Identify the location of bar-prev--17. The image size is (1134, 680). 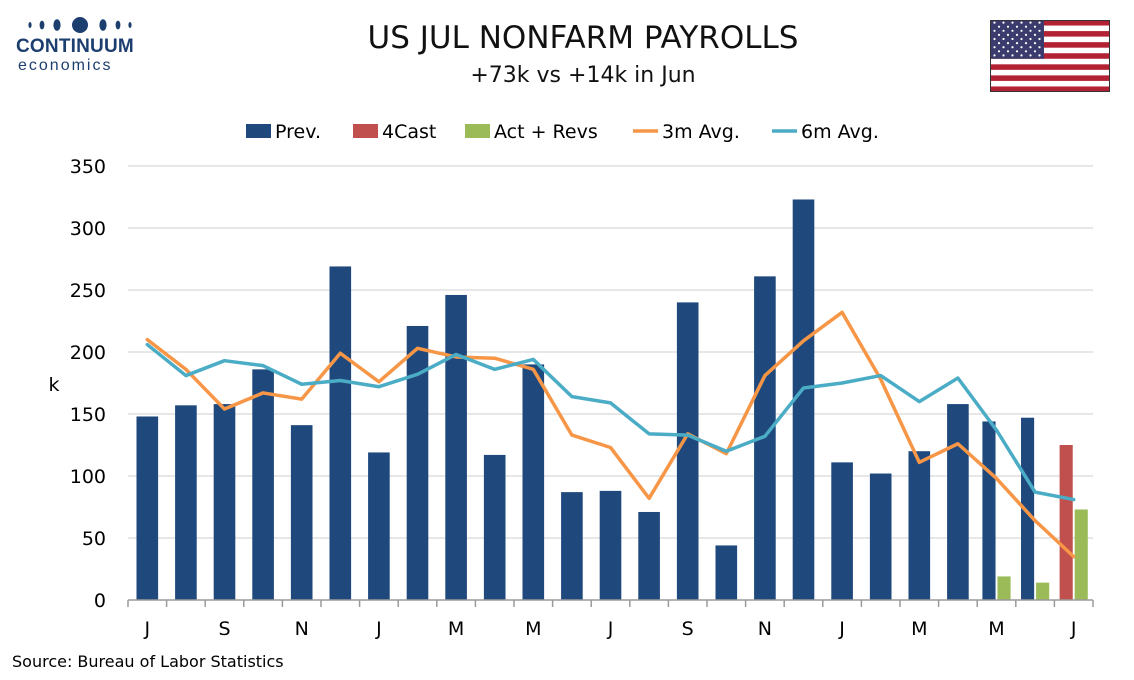
(803, 400).